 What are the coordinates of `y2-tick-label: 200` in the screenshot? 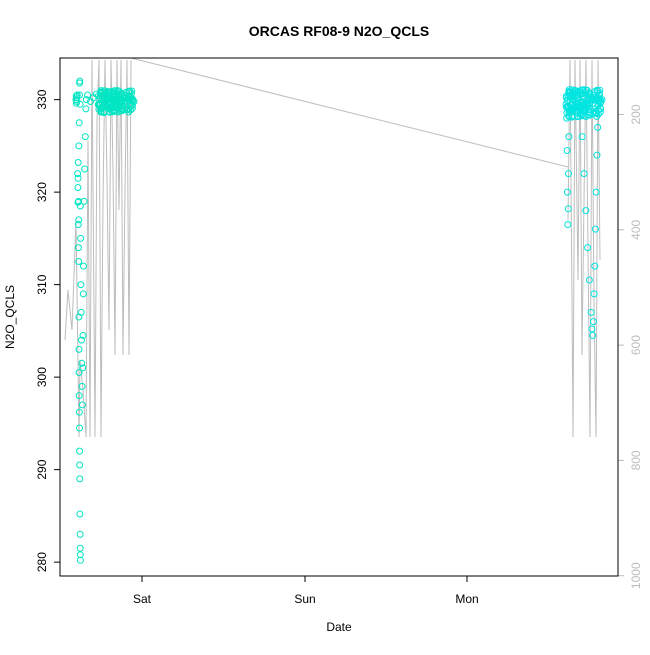 It's located at (636, 114).